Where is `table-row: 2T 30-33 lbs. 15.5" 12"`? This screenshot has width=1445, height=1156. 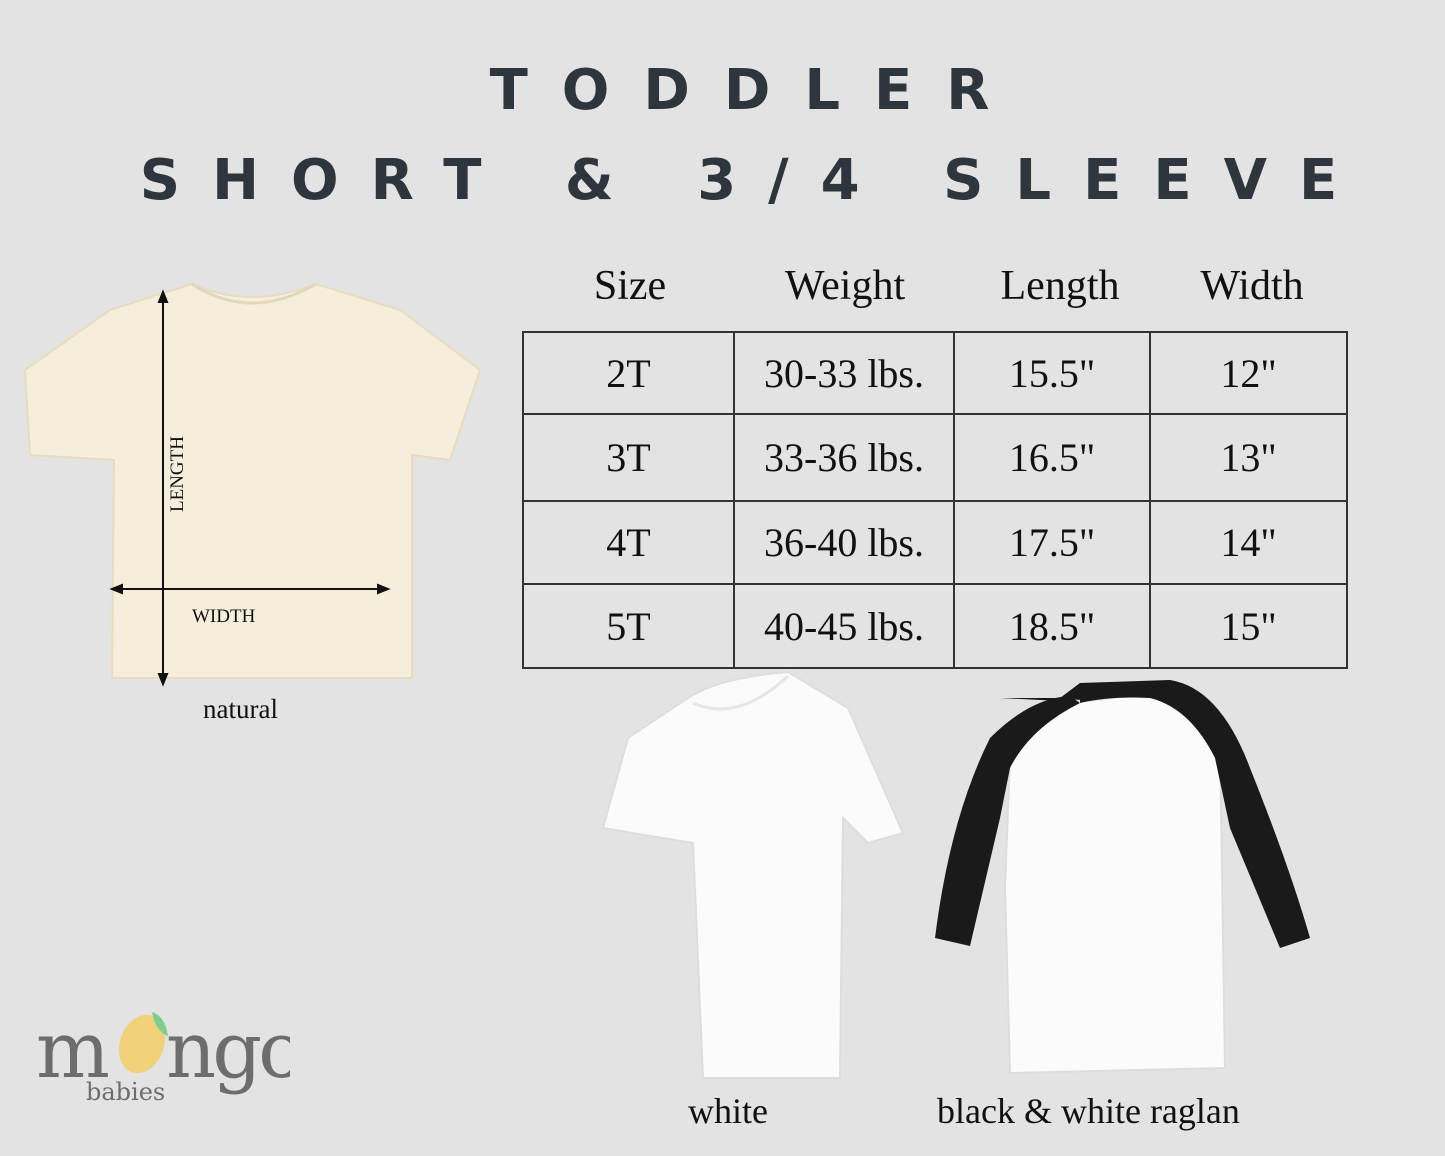
table-row: 2T 30-33 lbs. 15.5" 12" is located at coordinates (935, 373).